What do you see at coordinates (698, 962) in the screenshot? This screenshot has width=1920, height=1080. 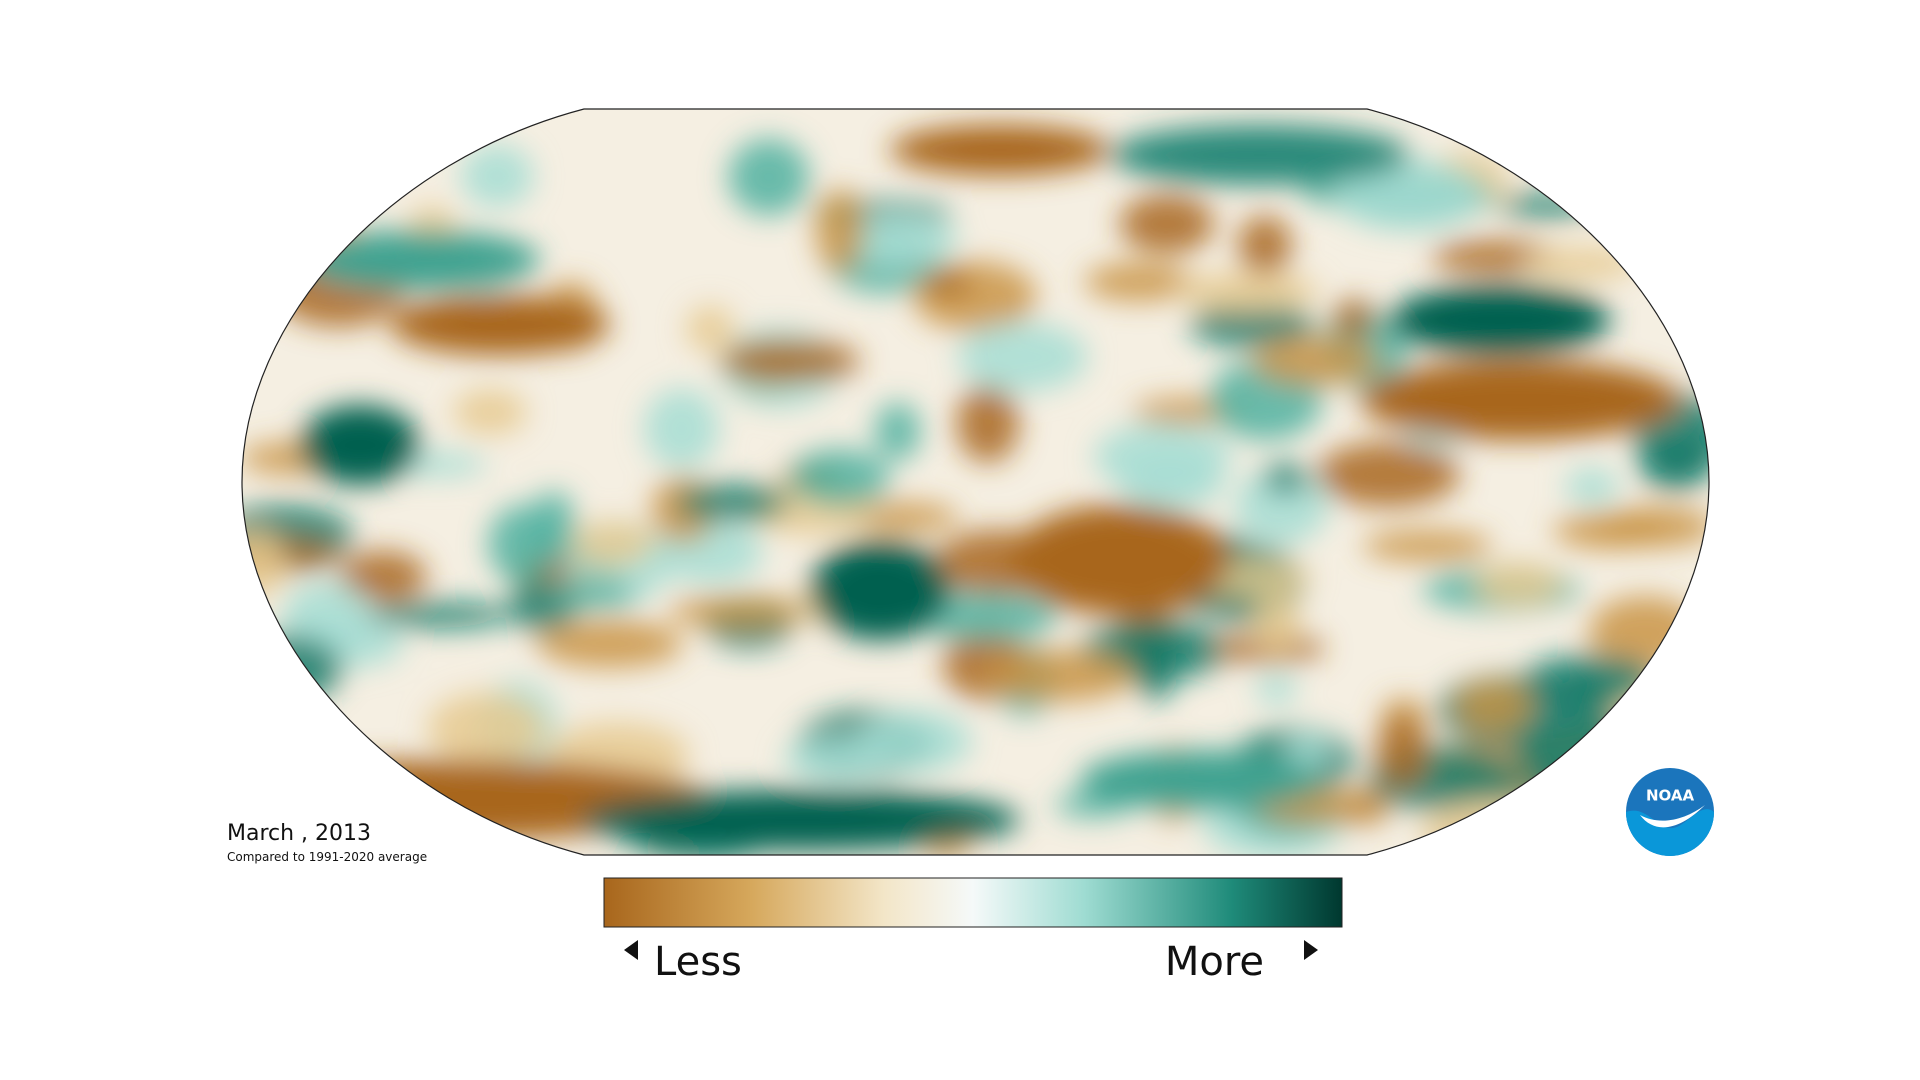 I see `legend-low-label: Less` at bounding box center [698, 962].